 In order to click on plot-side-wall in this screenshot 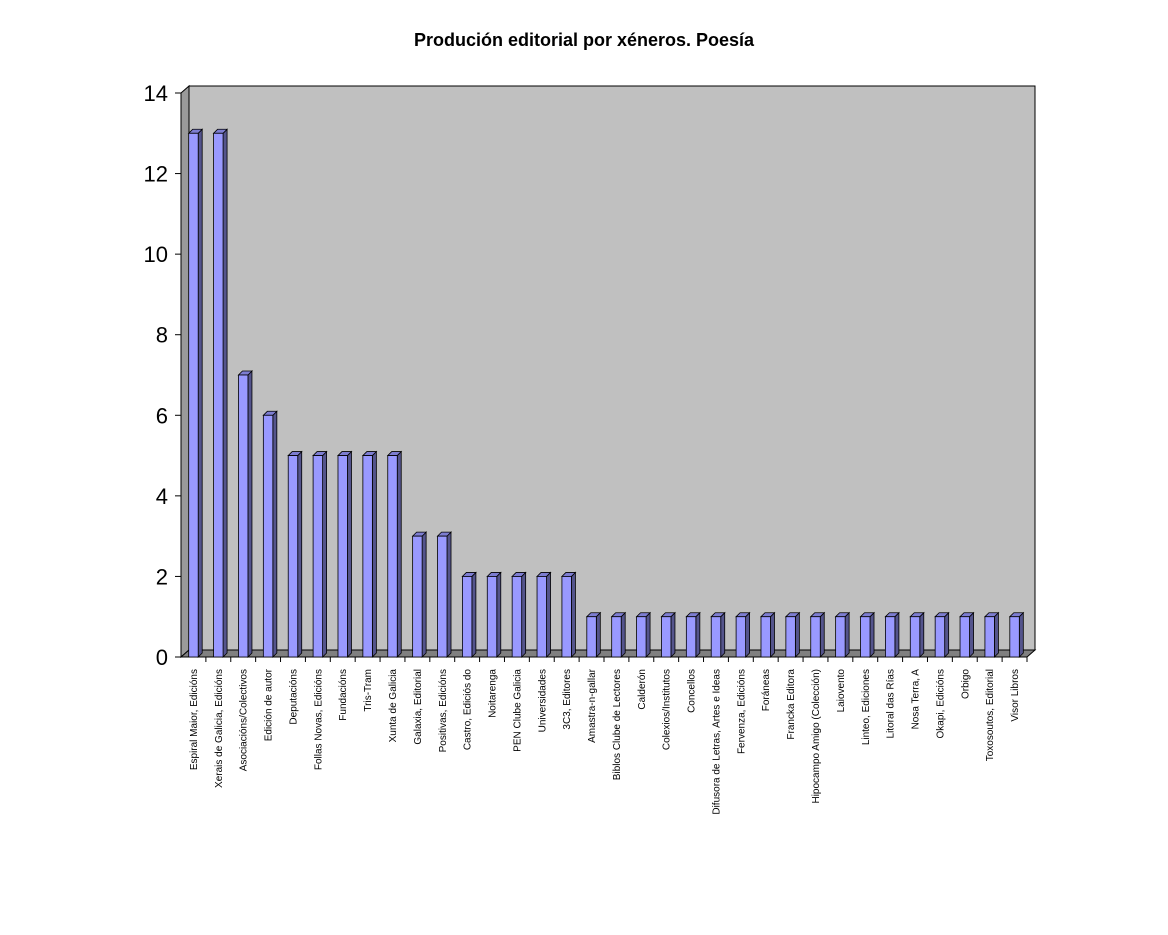, I will do `click(185, 371)`.